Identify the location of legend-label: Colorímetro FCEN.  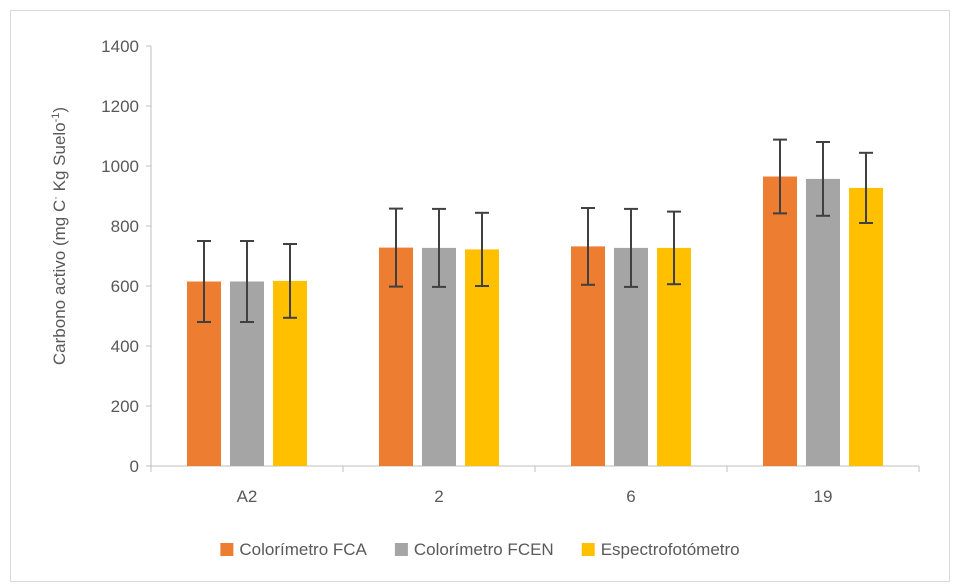
(484, 549).